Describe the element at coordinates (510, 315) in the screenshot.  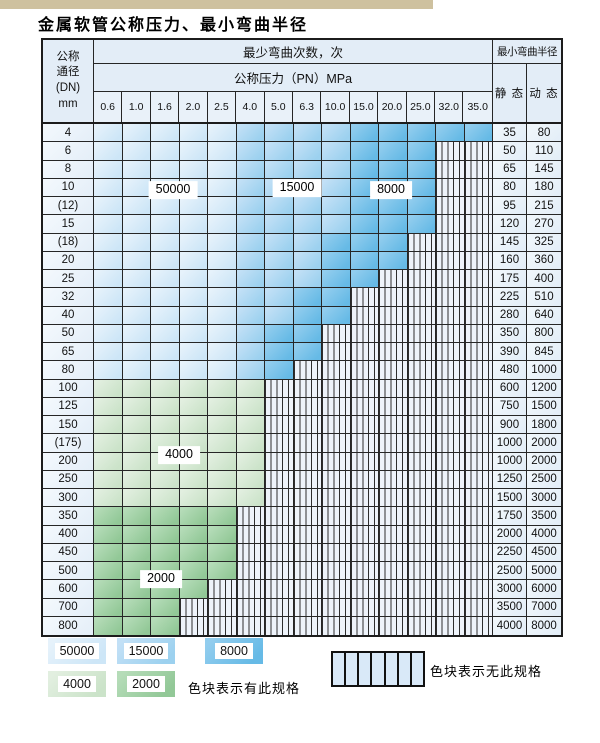
I see `static-radius-cell: 280` at that location.